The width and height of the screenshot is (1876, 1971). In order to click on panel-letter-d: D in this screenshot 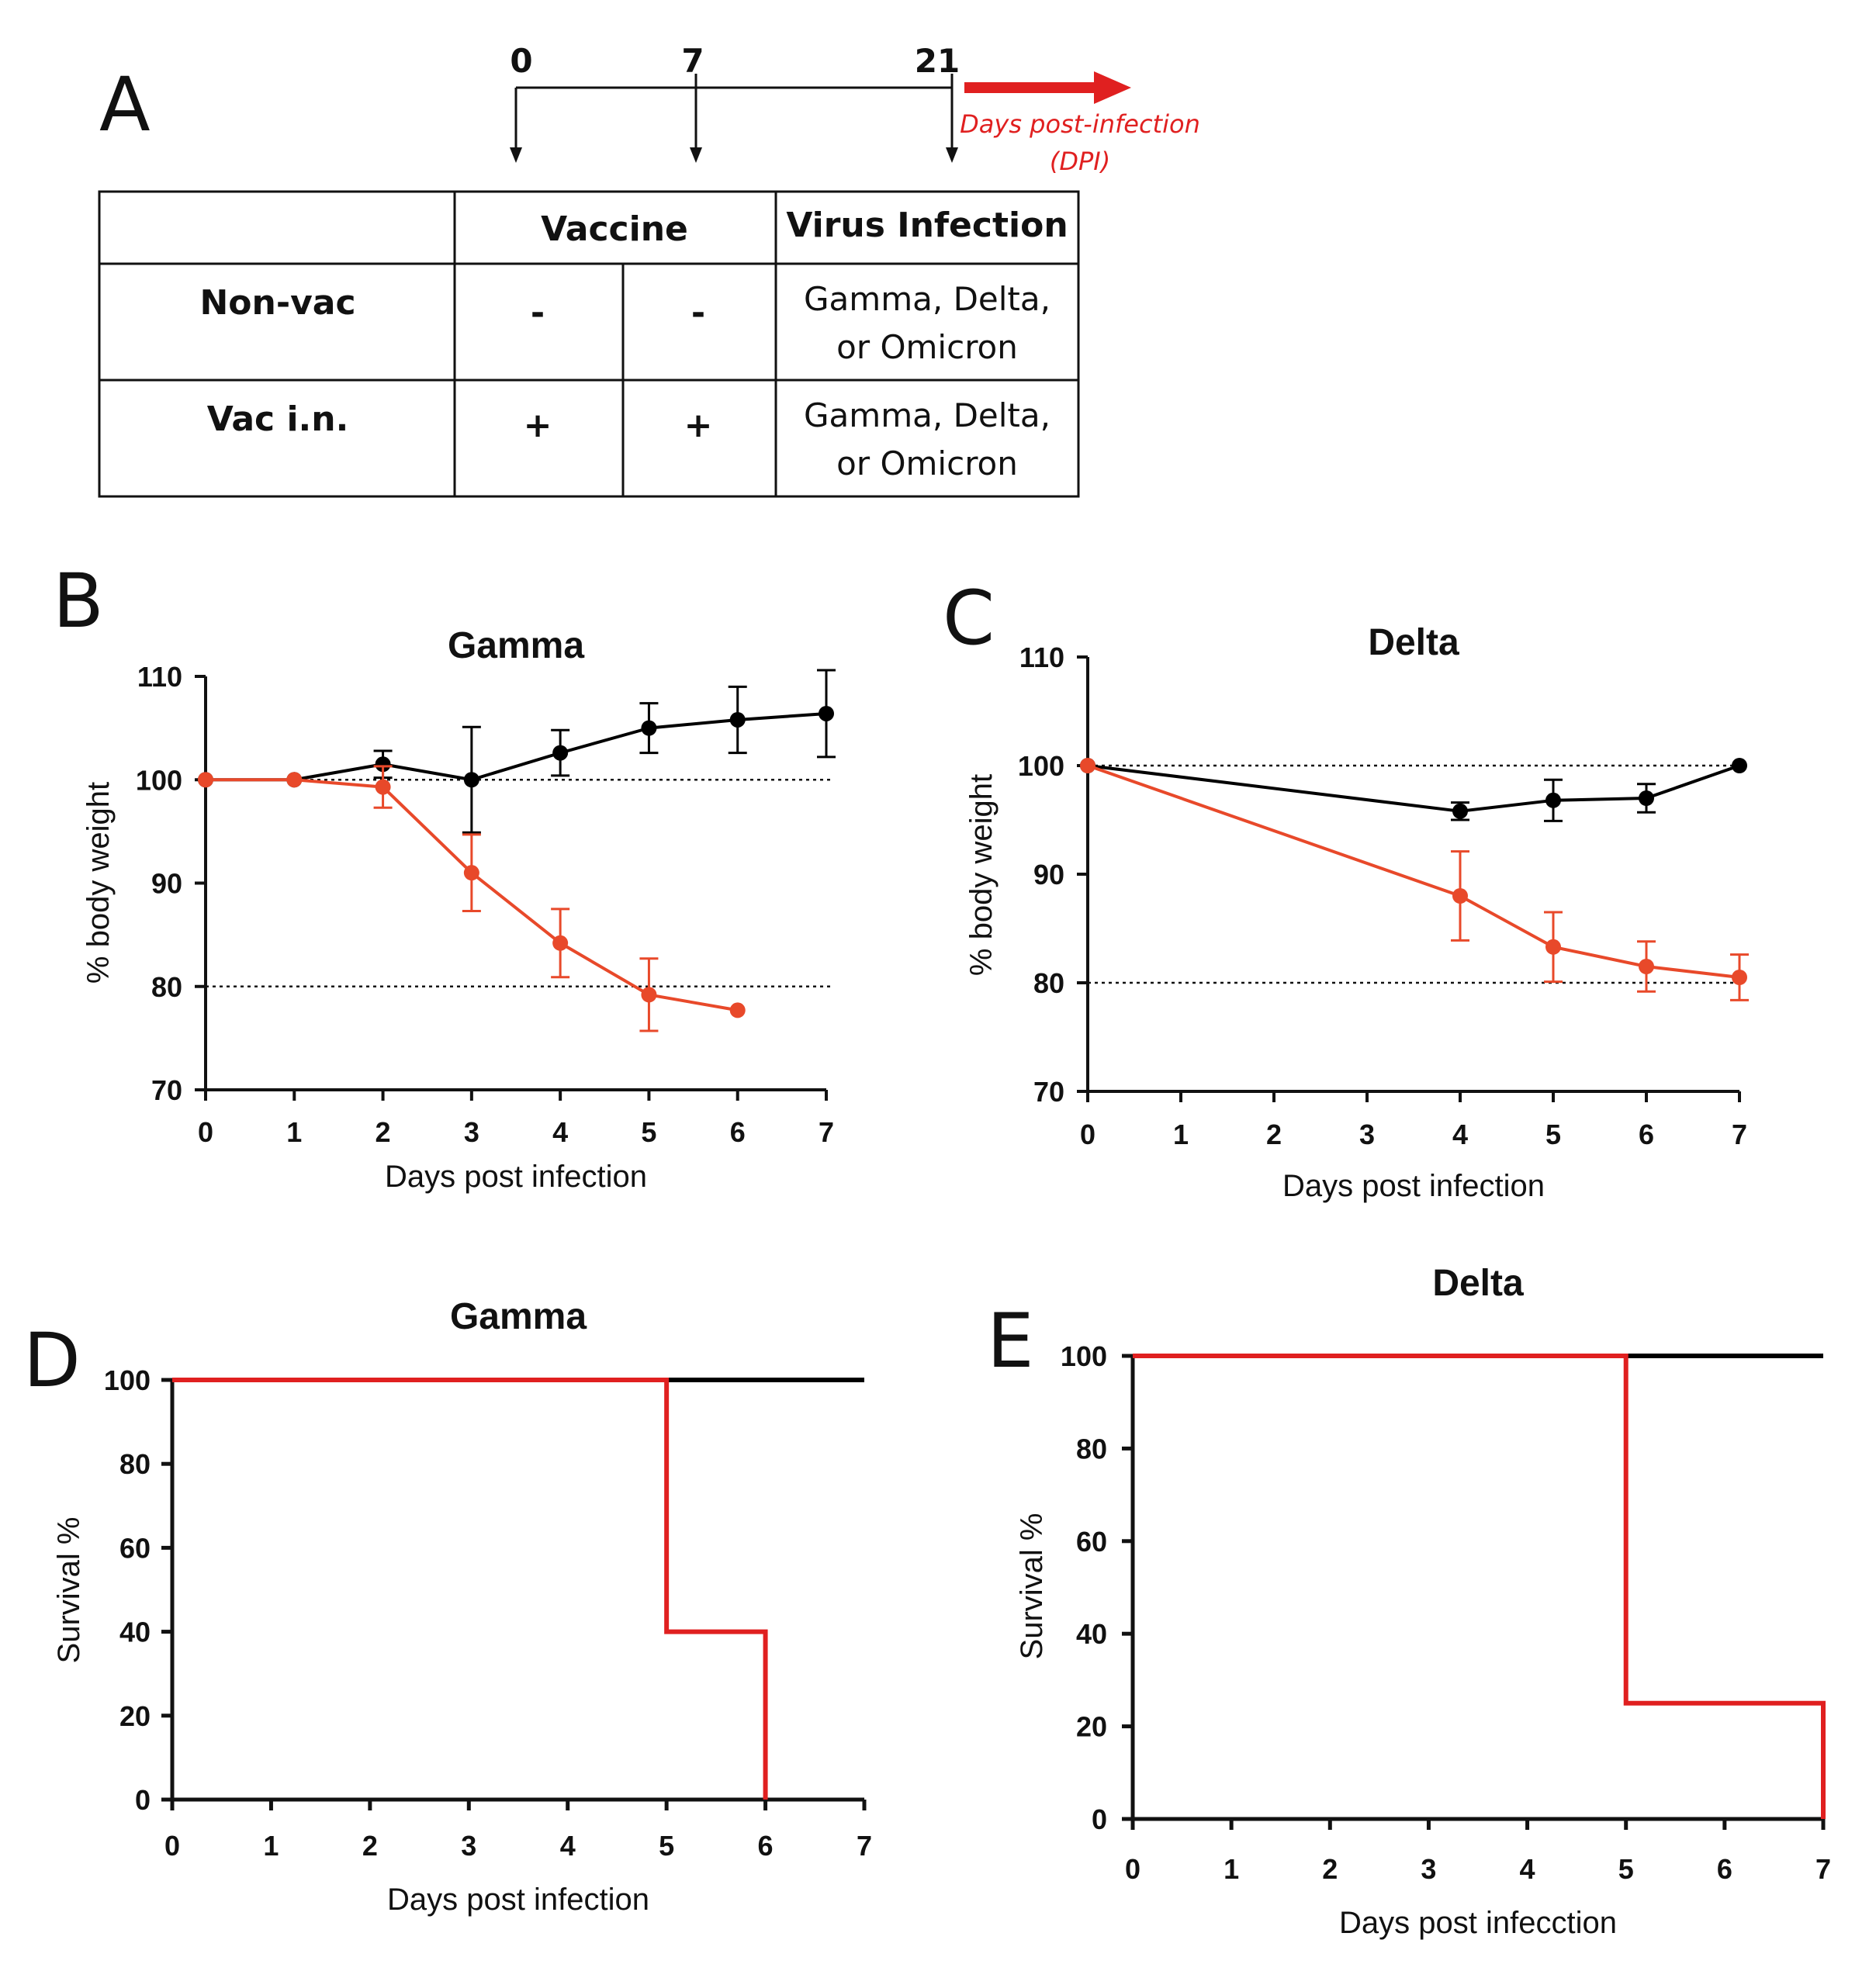, I will do `click(52, 1360)`.